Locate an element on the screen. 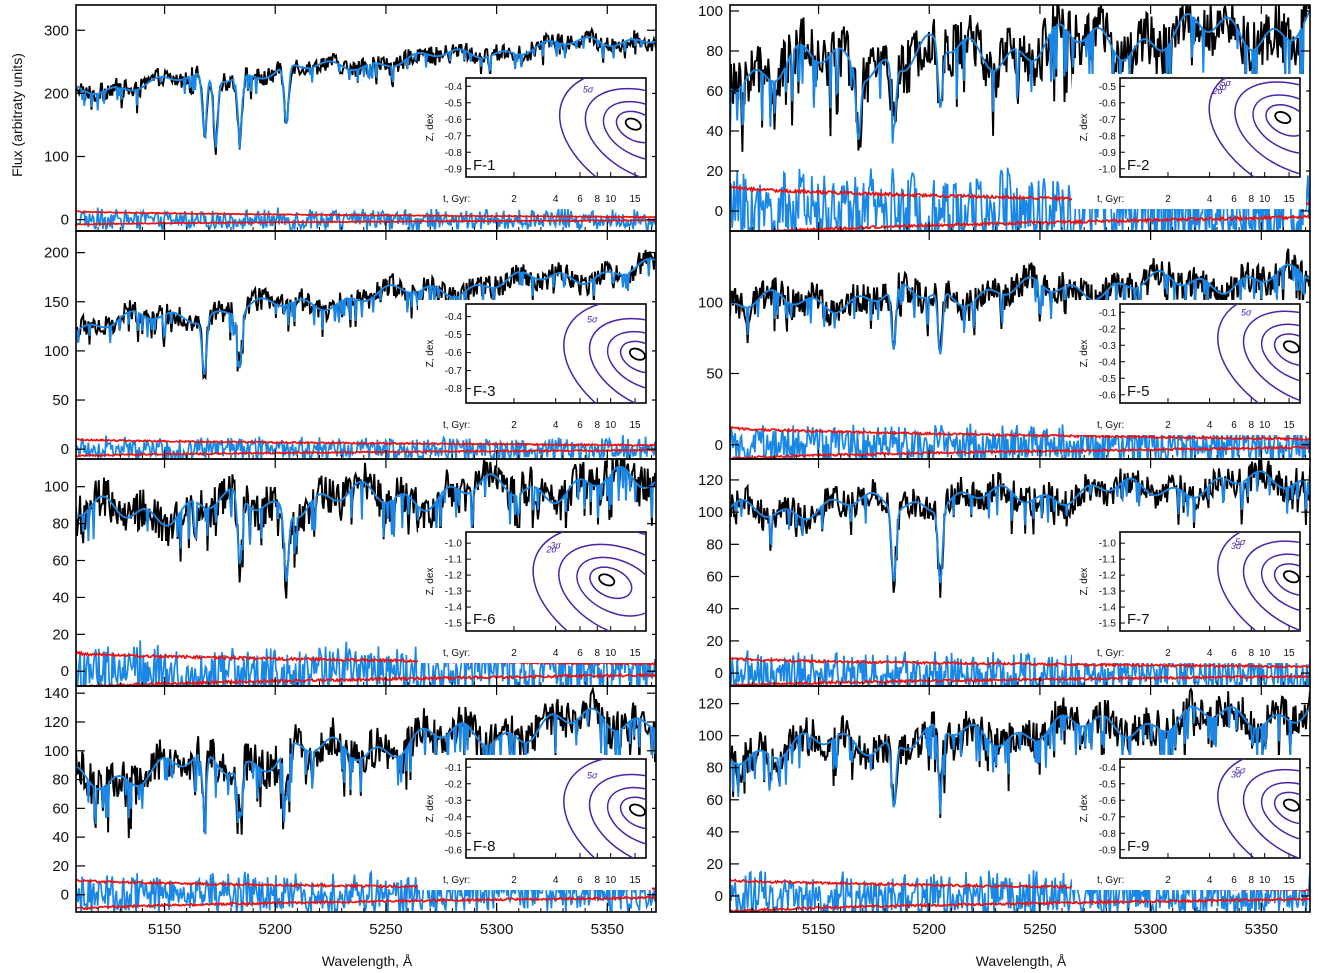 The image size is (1331, 973). inset-y-tick-label: -0.7 is located at coordinates (454, 371).